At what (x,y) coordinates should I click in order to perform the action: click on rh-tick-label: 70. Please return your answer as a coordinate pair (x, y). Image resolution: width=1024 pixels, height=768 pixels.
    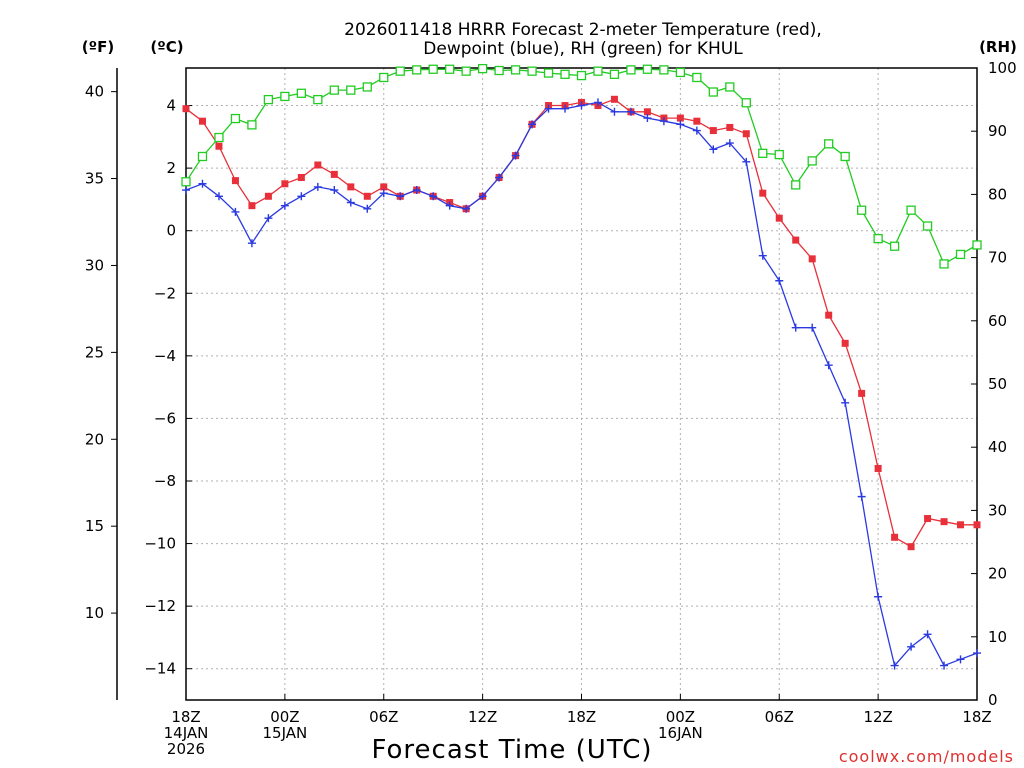
    Looking at the image, I should click on (997, 258).